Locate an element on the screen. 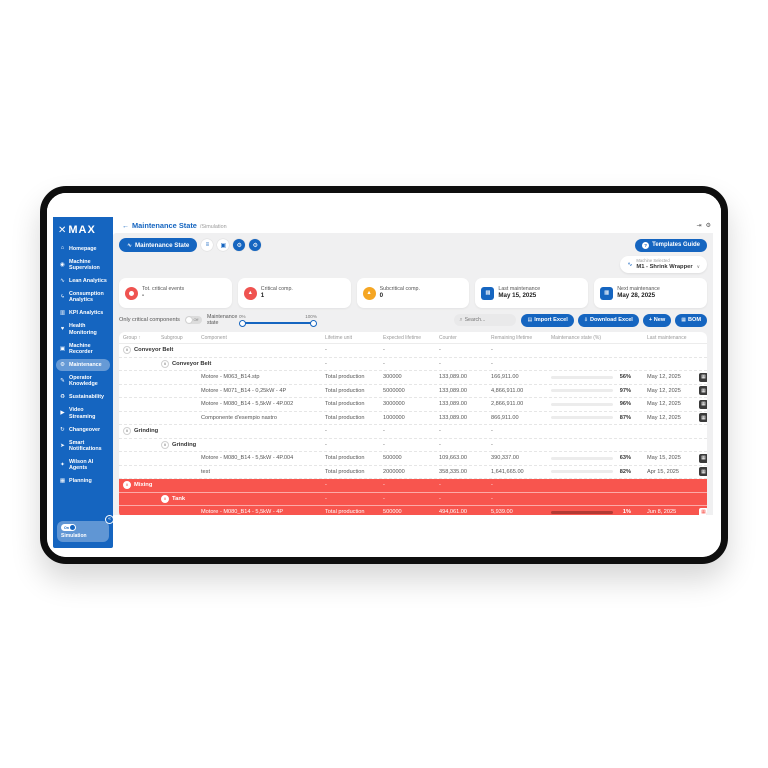  button-label: Import Excel is located at coordinates (551, 320).